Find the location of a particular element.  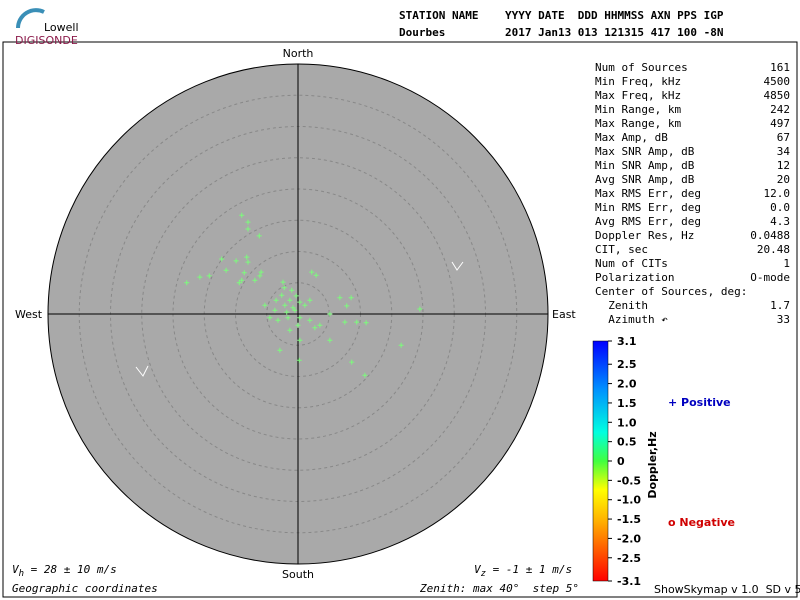

stat-label: Max Range, km is located at coordinates (638, 123).